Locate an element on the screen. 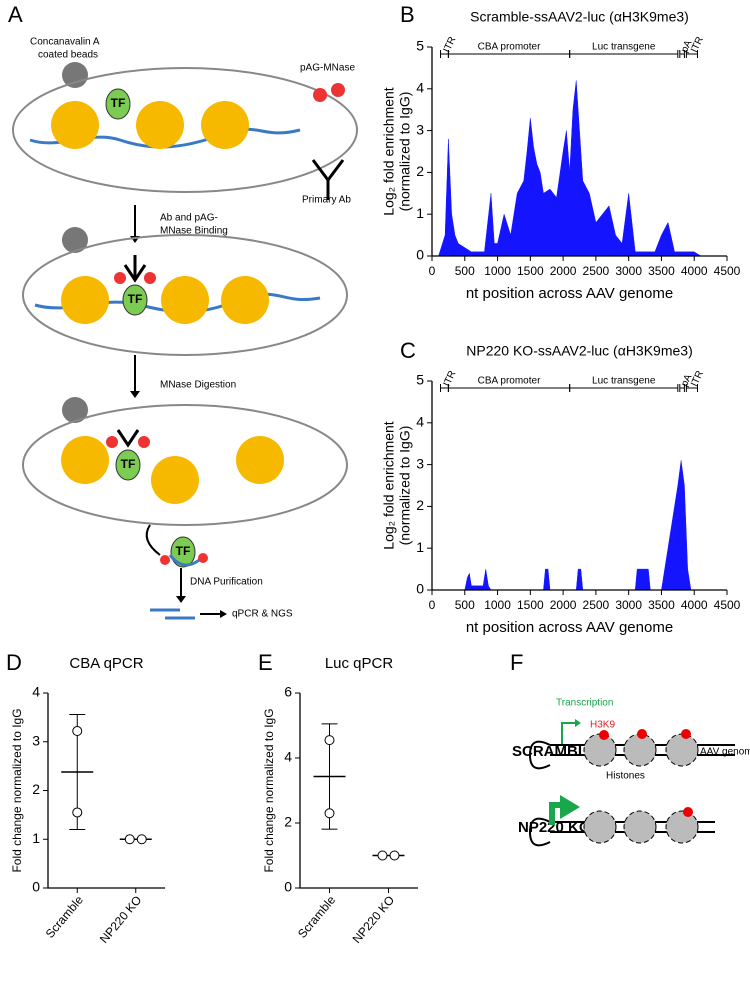 The image size is (750, 988). label: pAG-MNase is located at coordinates (327, 68).